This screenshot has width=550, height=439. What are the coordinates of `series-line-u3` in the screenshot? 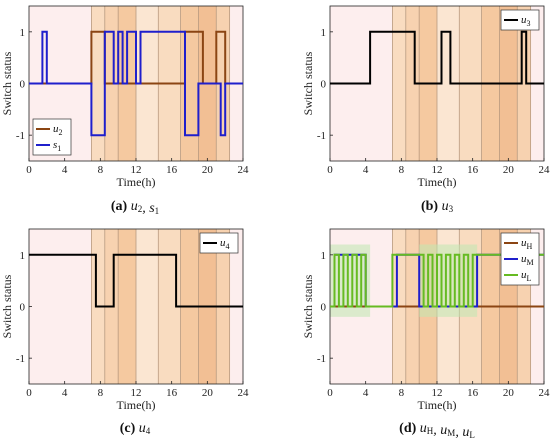 It's located at (437, 57).